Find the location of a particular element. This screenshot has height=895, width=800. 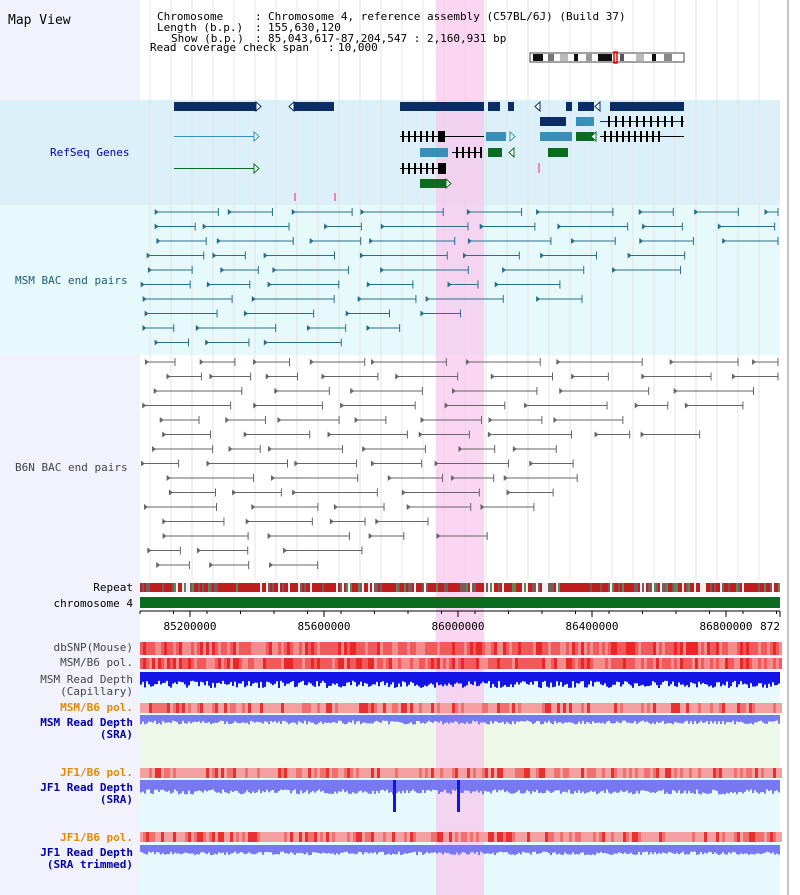

chromosome-bar is located at coordinates (460, 602).